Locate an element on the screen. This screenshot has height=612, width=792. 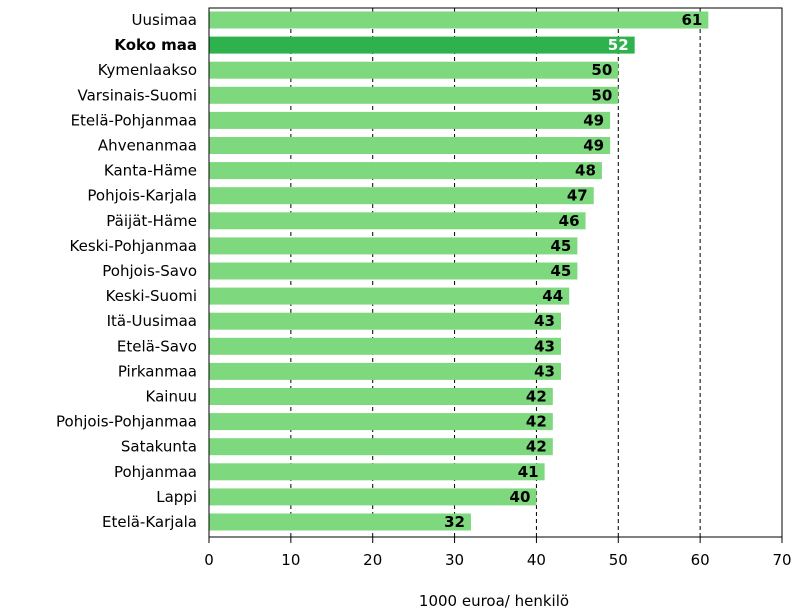
category-label: Etelä-Karjala is located at coordinates (149, 522).